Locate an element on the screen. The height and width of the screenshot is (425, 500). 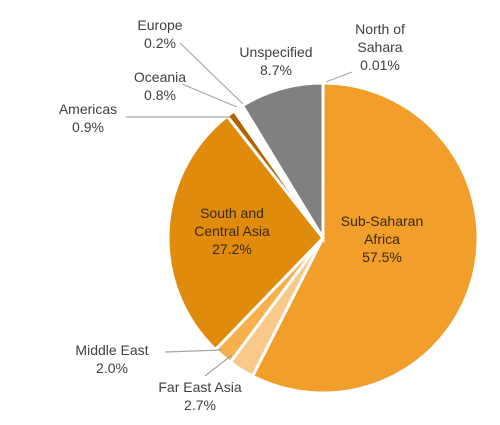
slice-value-far-east-asia: 2.7% is located at coordinates (200, 405).